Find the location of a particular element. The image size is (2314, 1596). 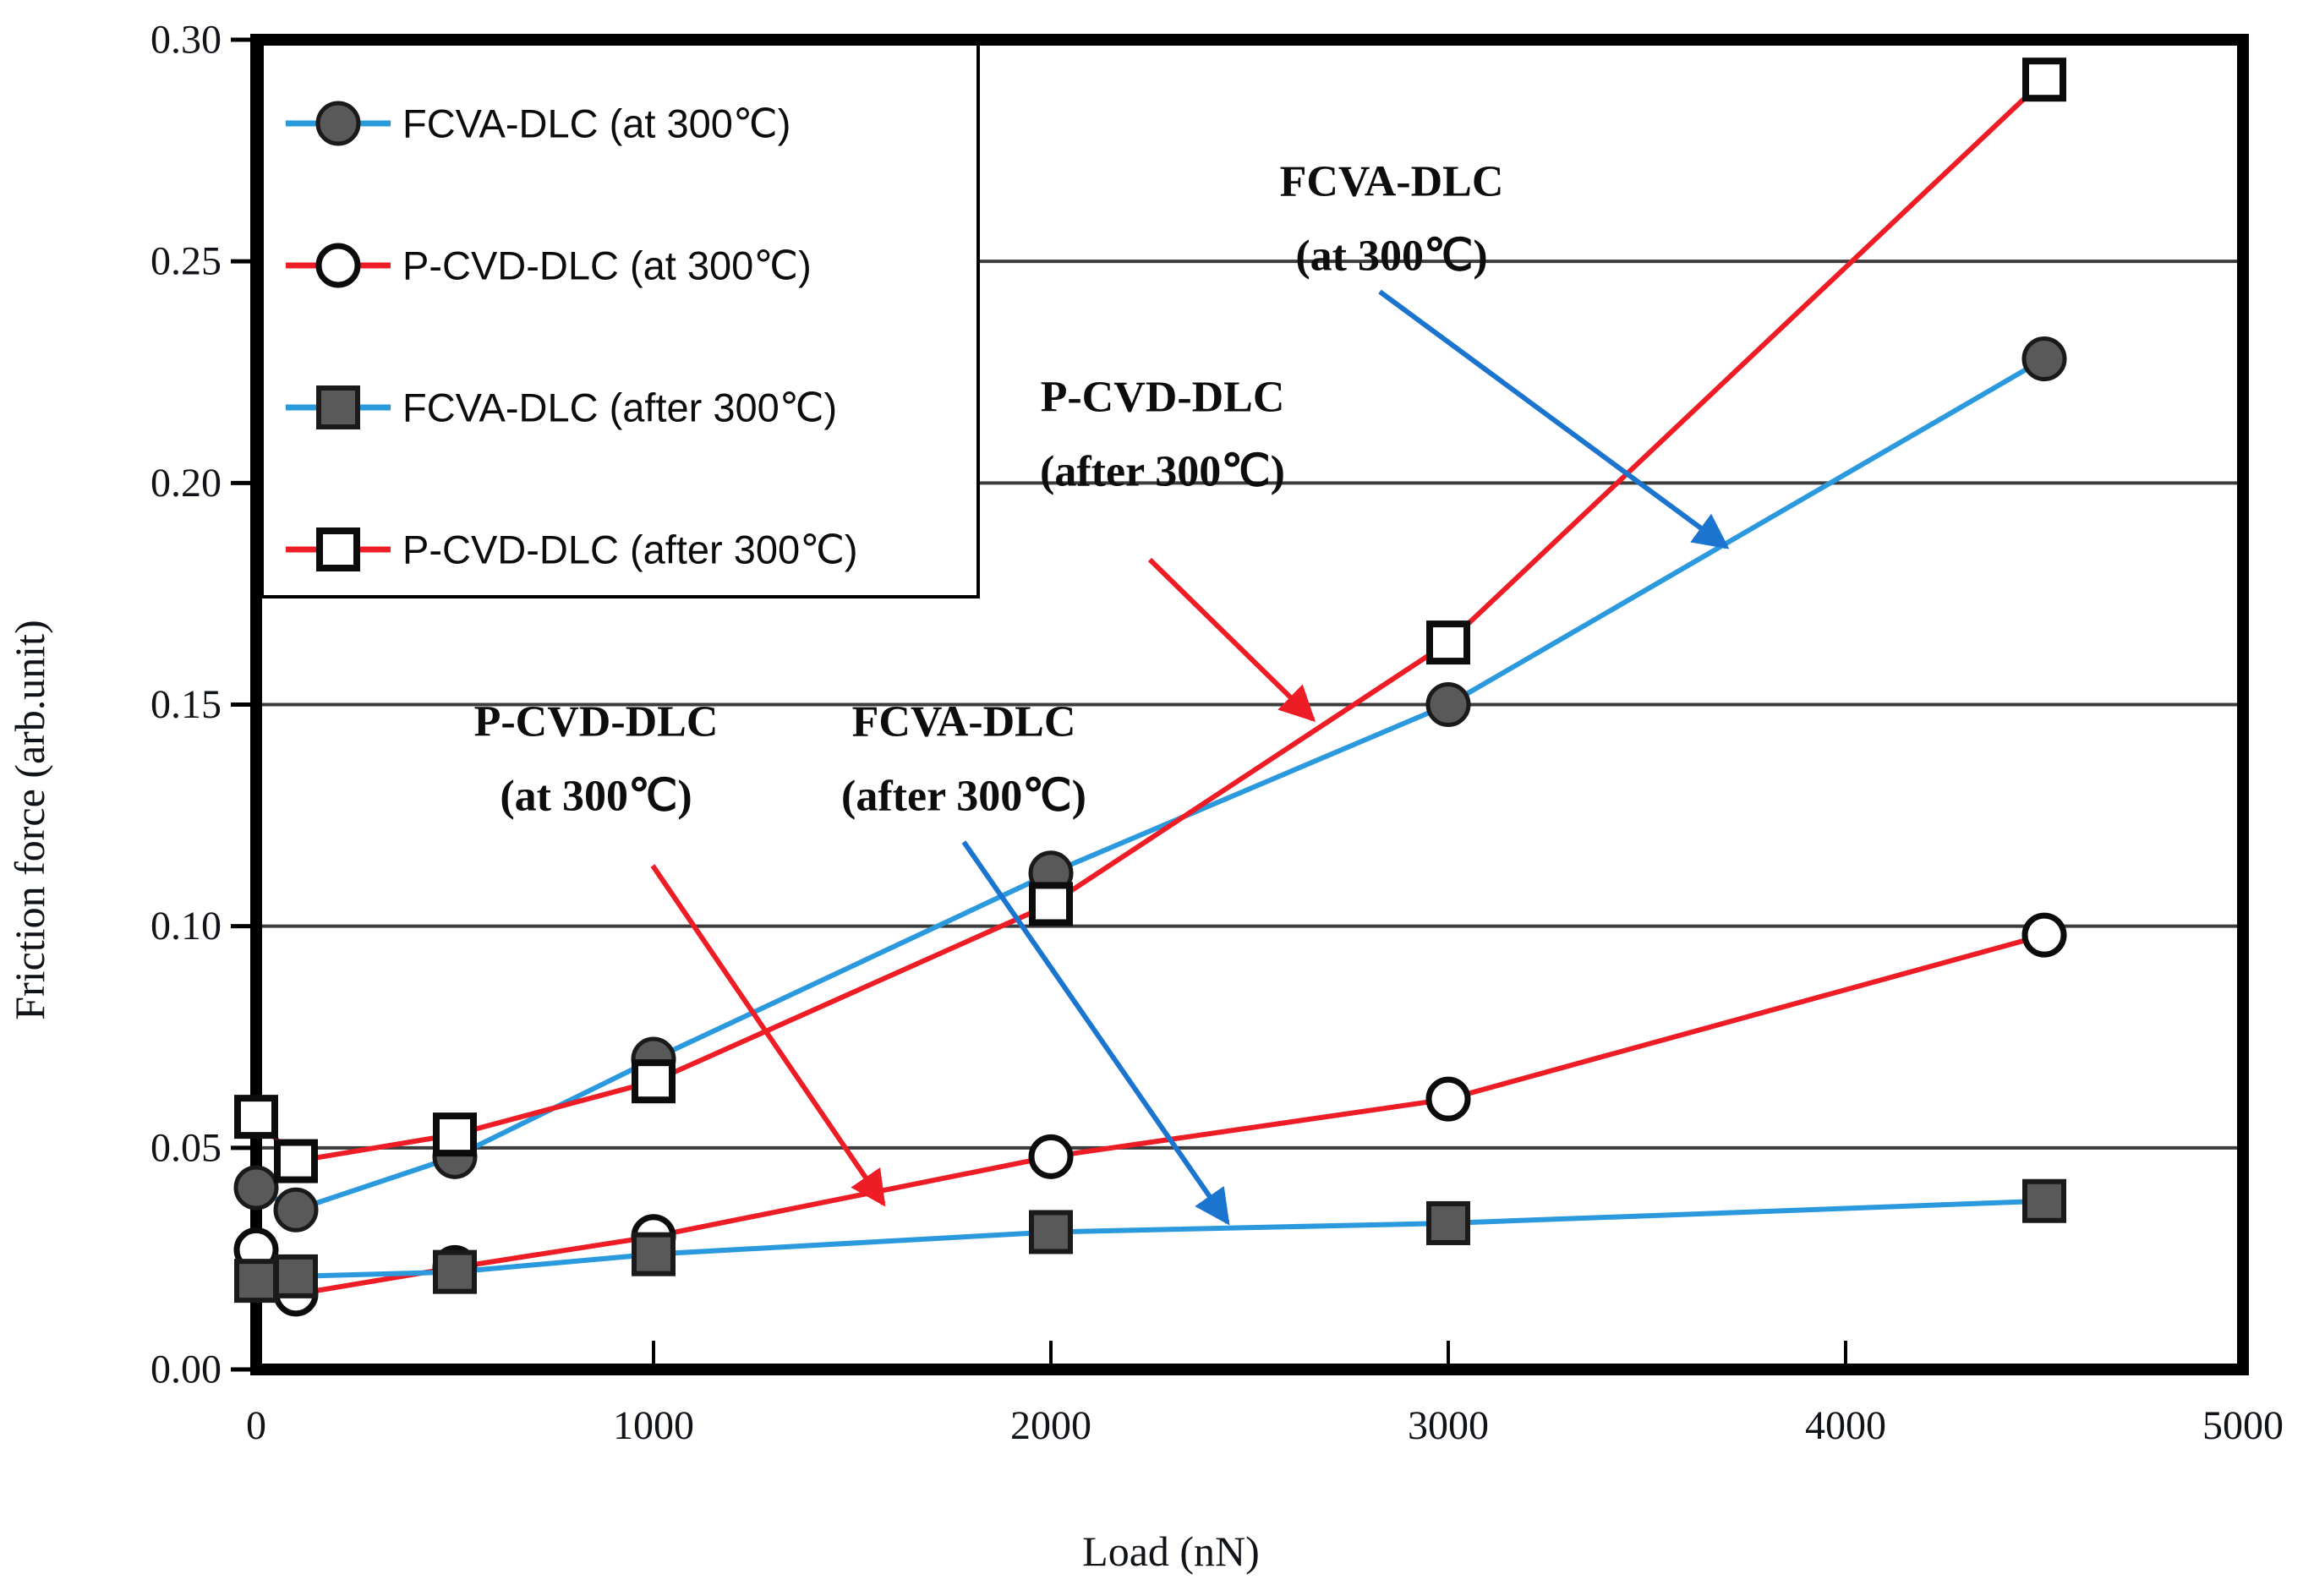

annotation-p-cvd-dlc-at-300: P-CVD-DLC (at 300℃) is located at coordinates (680, 952).